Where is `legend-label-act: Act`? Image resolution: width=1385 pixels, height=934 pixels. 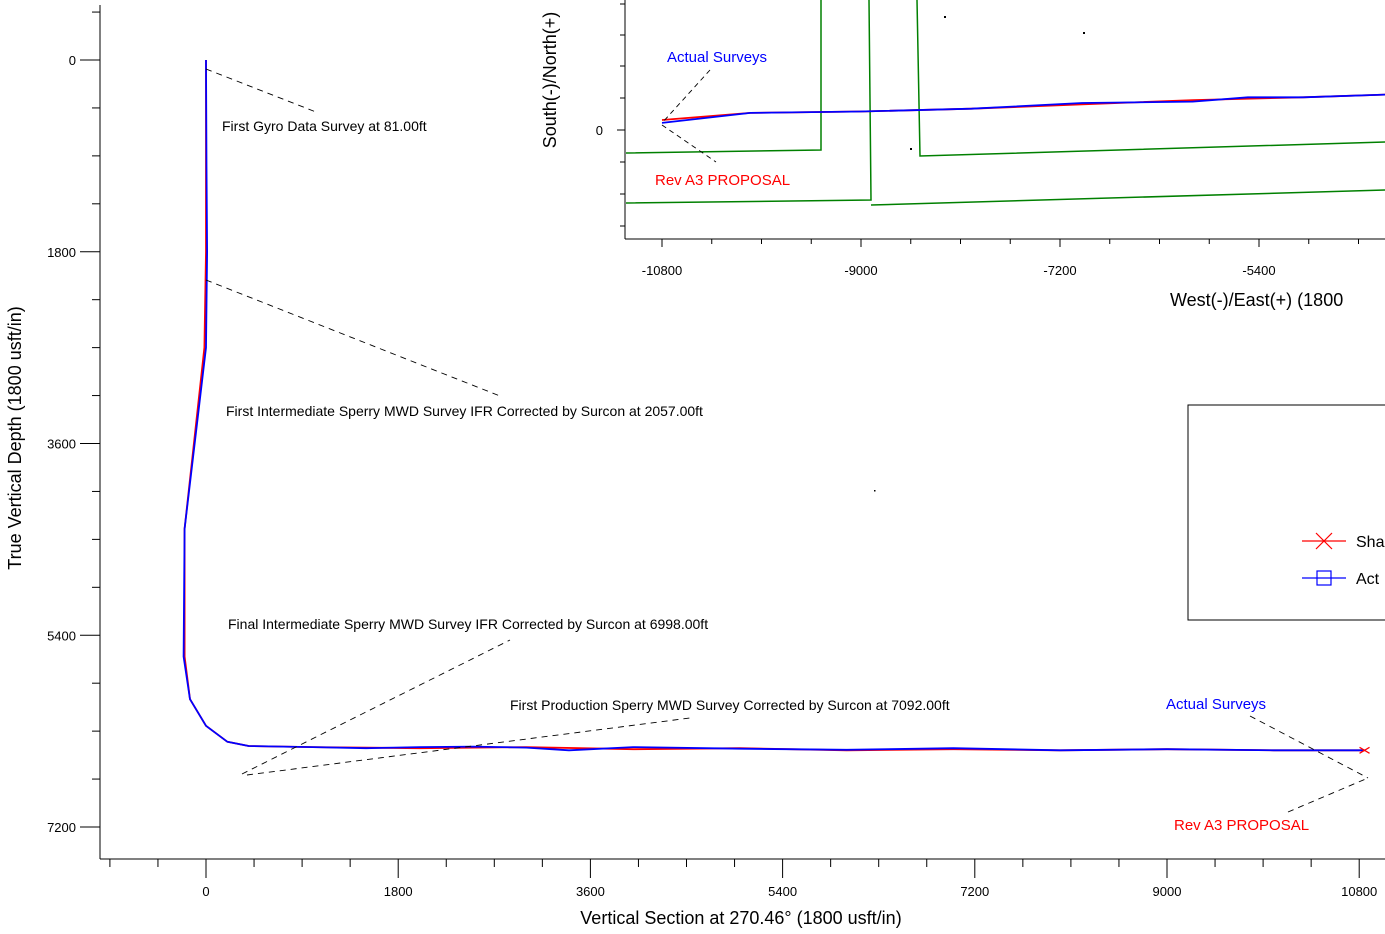
legend-label-act: Act is located at coordinates (1368, 579).